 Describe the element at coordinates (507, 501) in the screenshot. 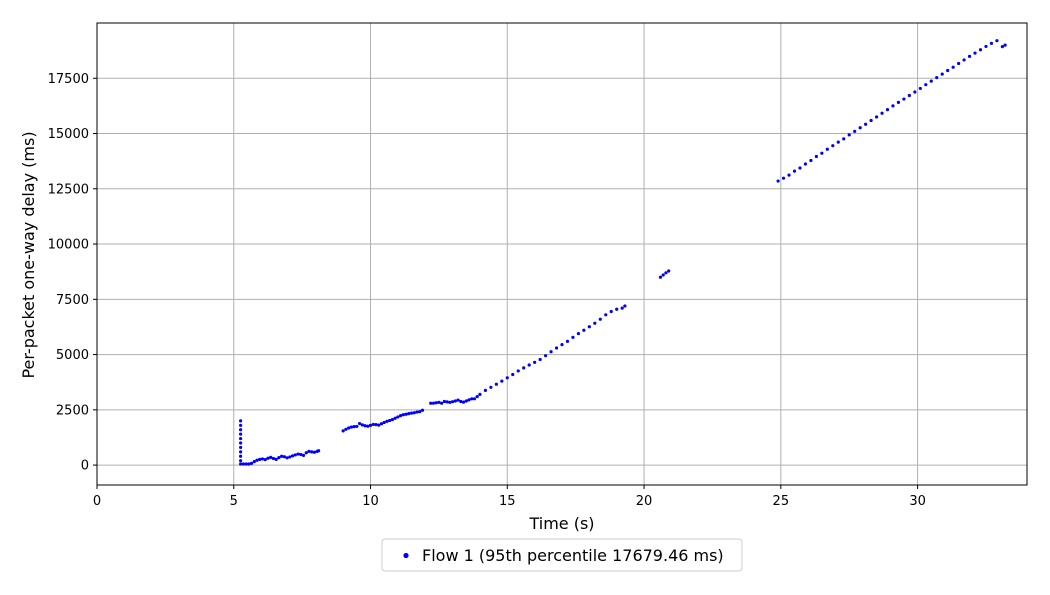

I see `x-tick-label: 15` at that location.